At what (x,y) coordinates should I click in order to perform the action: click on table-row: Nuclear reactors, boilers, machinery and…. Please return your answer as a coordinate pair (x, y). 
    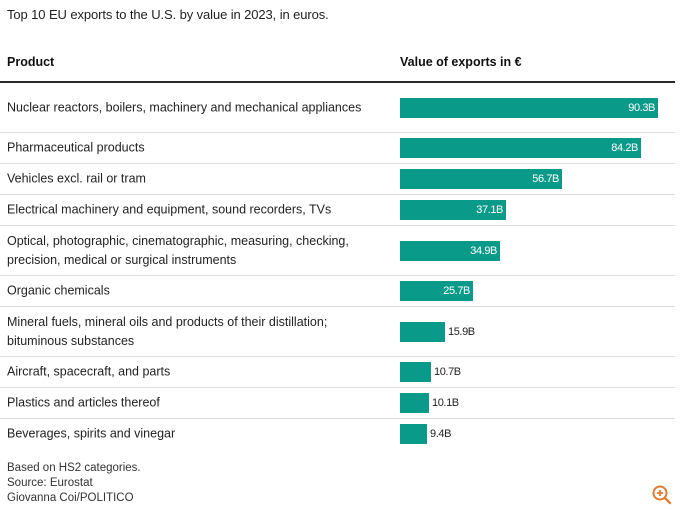
    Looking at the image, I should click on (337, 108).